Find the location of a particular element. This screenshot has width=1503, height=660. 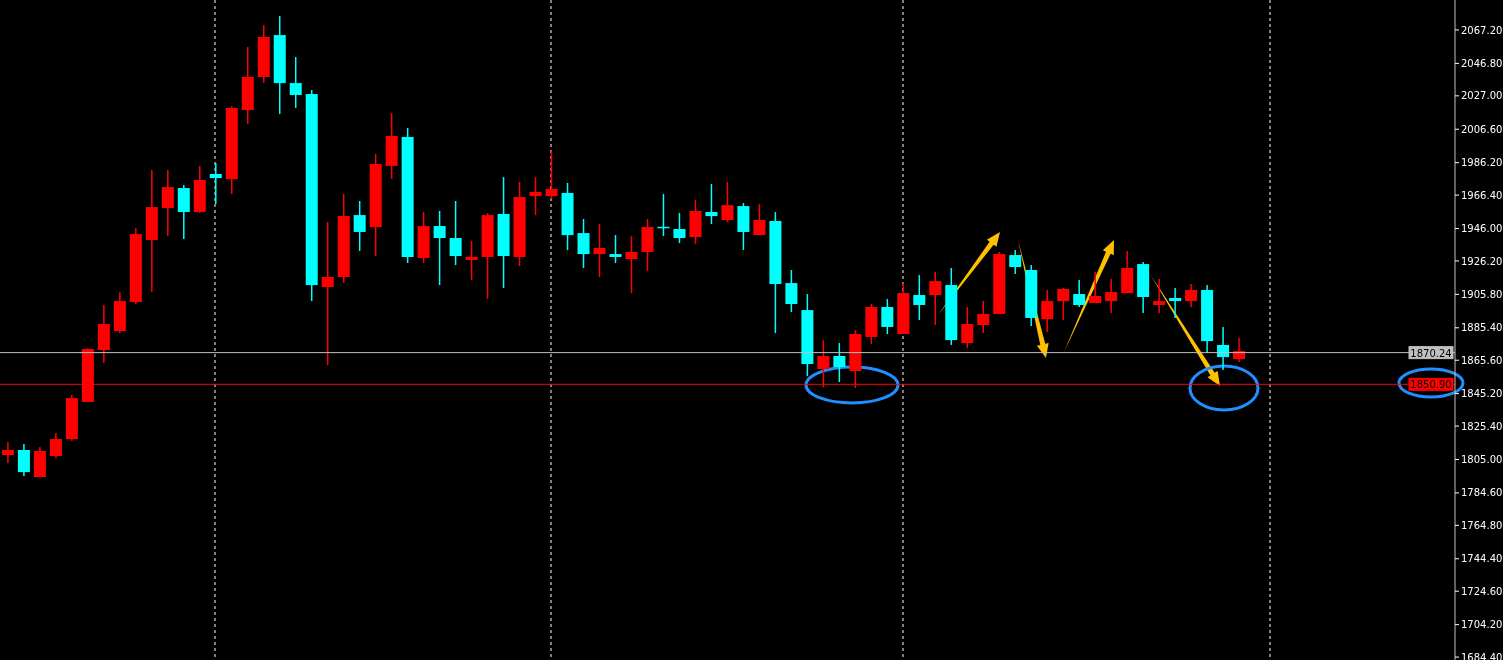

y-tick-label: 2046.80 is located at coordinates (1482, 63).